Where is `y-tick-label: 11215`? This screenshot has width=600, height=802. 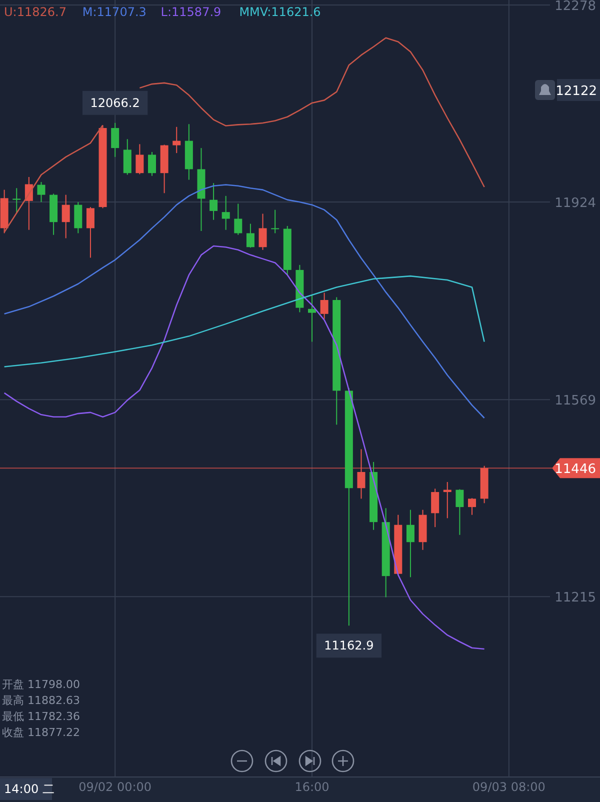
y-tick-label: 11215 is located at coordinates (575, 598).